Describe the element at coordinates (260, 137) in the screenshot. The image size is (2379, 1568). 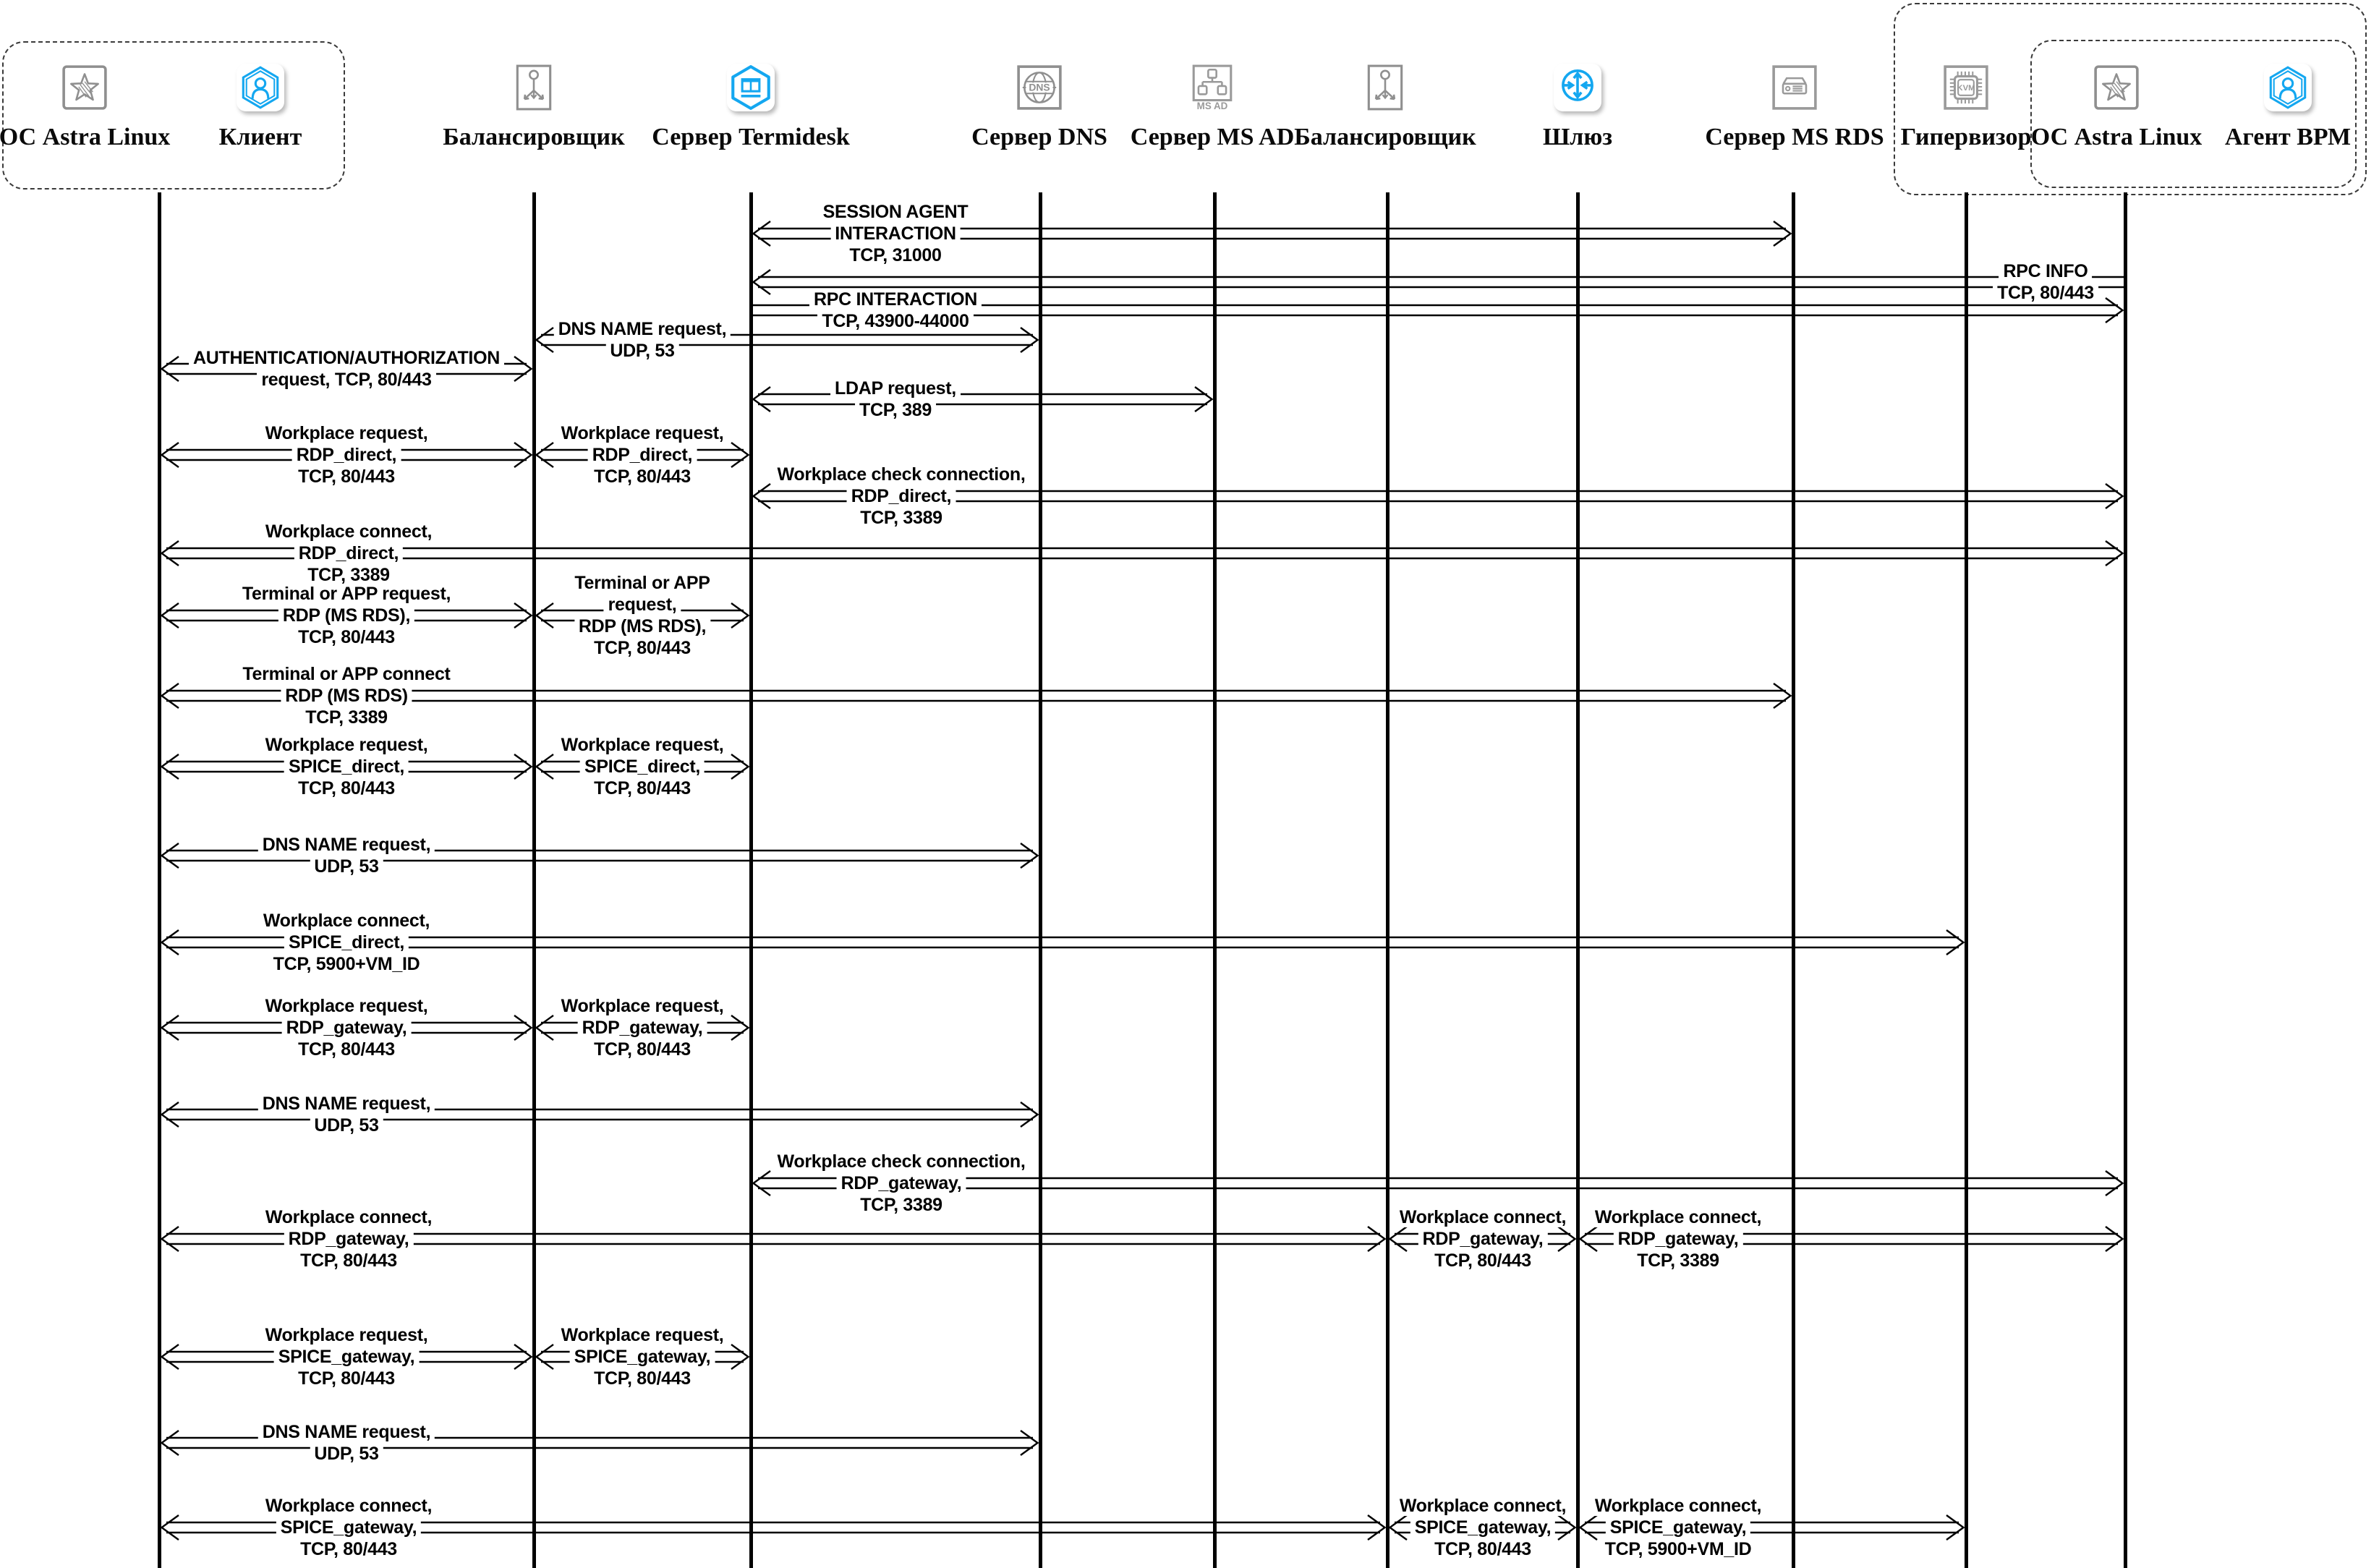
I see `actor-label: Клиент` at that location.